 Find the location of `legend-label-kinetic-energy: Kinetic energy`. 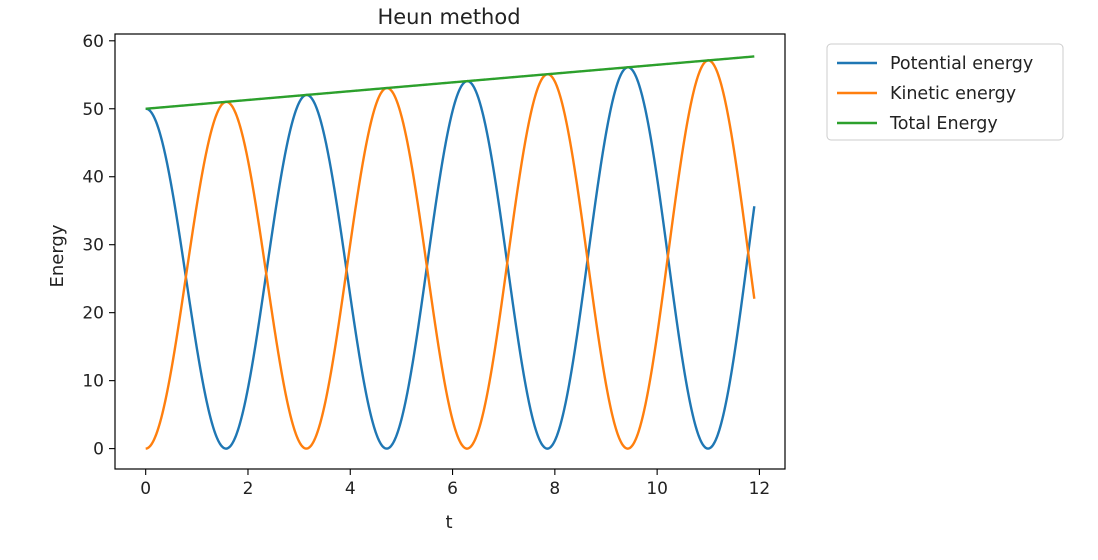

legend-label-kinetic-energy: Kinetic energy is located at coordinates (953, 94).